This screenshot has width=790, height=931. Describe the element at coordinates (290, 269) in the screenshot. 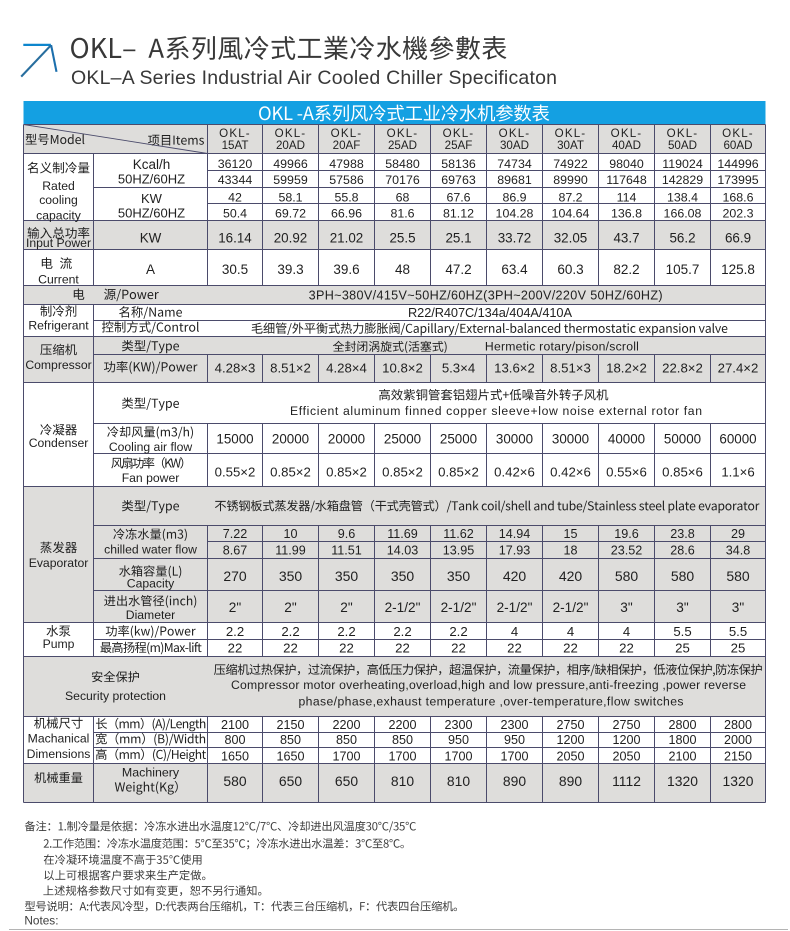

I see `svg-text: 39.3` at that location.